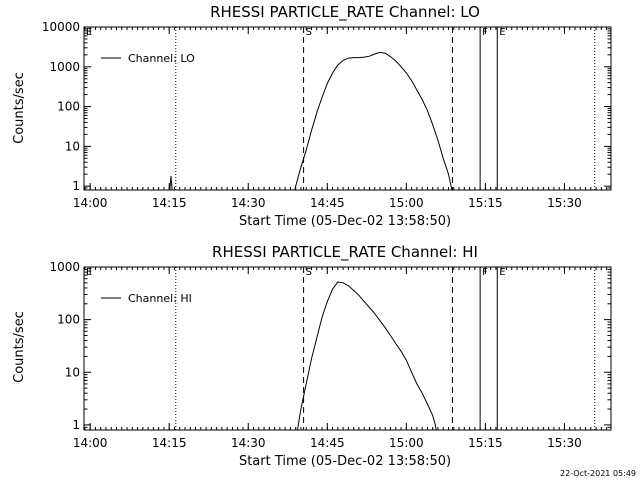  What do you see at coordinates (68, 320) in the screenshot?
I see `hi-y-tick-label-2: 100` at bounding box center [68, 320].